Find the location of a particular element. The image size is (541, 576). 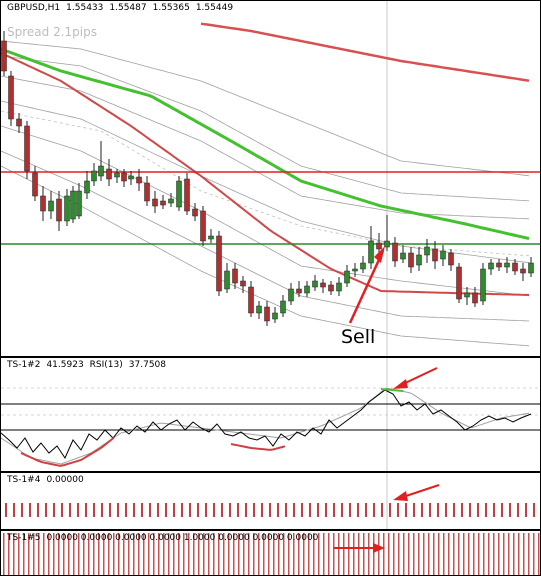

ts-5-name: TS-1#5 is located at coordinates (24, 538).